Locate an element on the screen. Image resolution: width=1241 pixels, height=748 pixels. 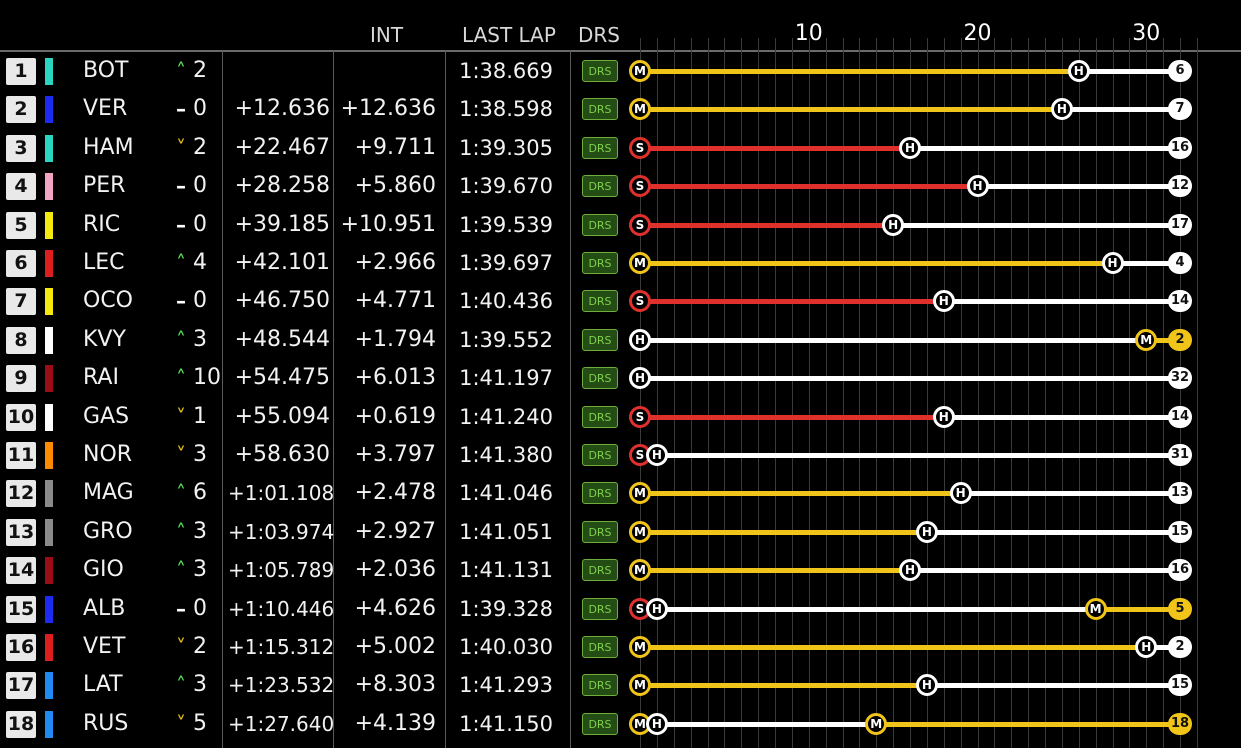
interval: +4.771 is located at coordinates (395, 301).